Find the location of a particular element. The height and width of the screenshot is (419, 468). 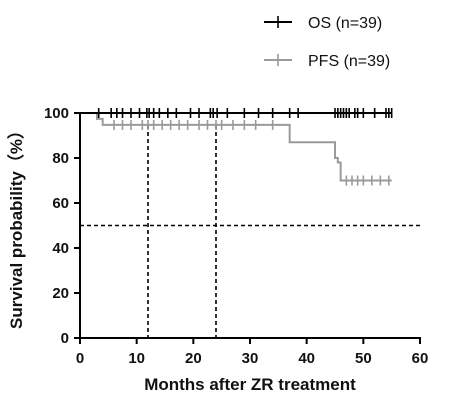

series-os is located at coordinates (236, 113).